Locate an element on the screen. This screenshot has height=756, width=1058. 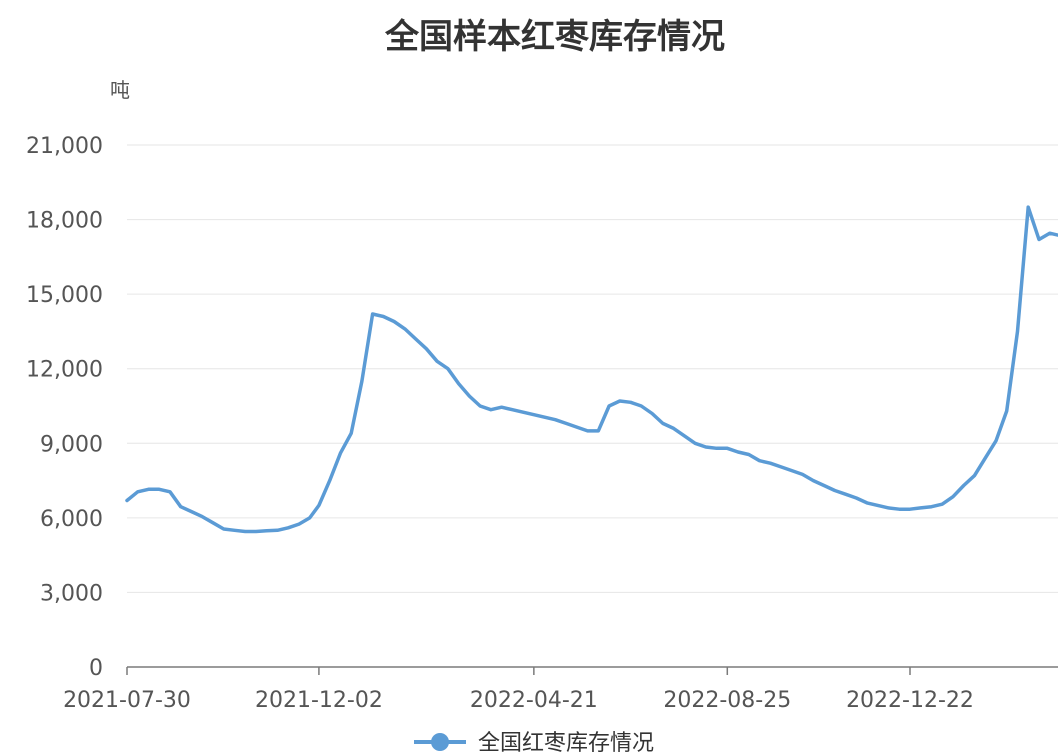
x-tick-label: 2022-08-25 is located at coordinates (727, 700).